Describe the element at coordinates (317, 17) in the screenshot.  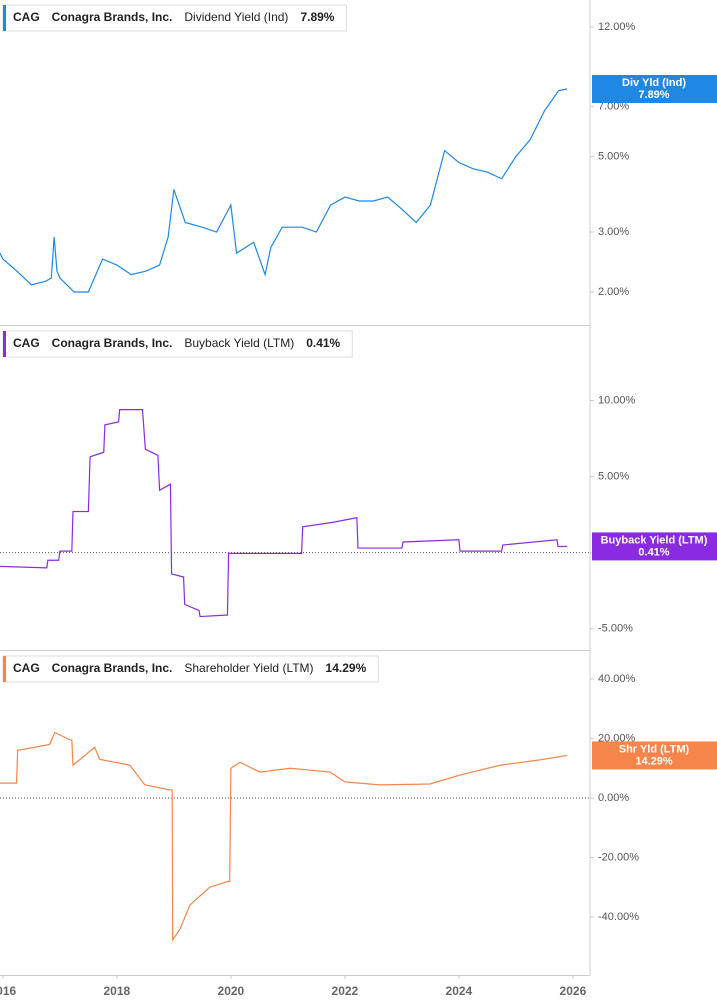
I see `legend-value: 7.89%` at that location.